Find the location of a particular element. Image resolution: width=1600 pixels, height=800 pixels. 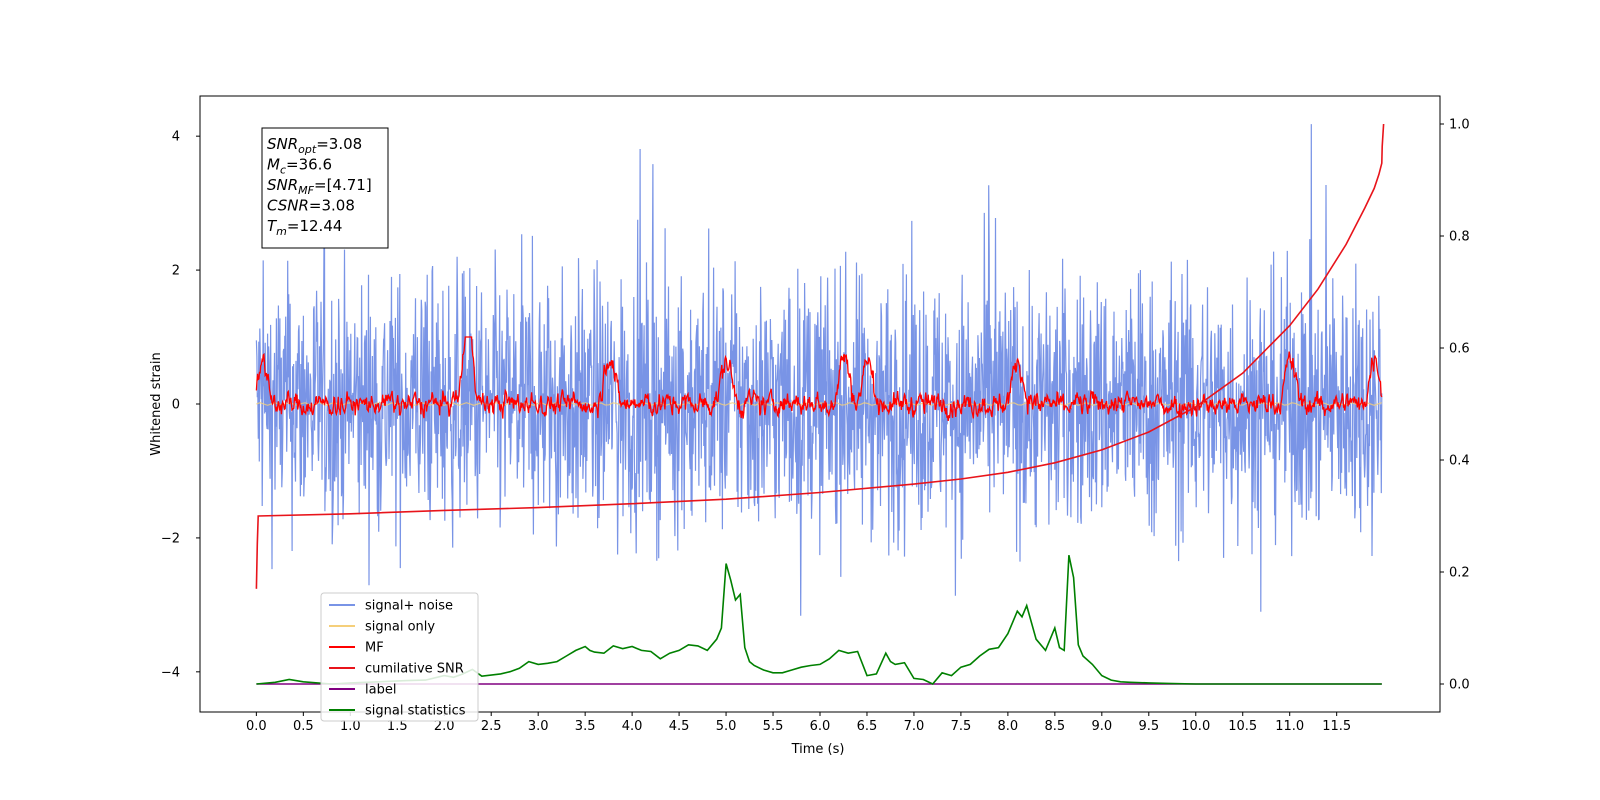

x-tick-label: 7.0 is located at coordinates (914, 726).